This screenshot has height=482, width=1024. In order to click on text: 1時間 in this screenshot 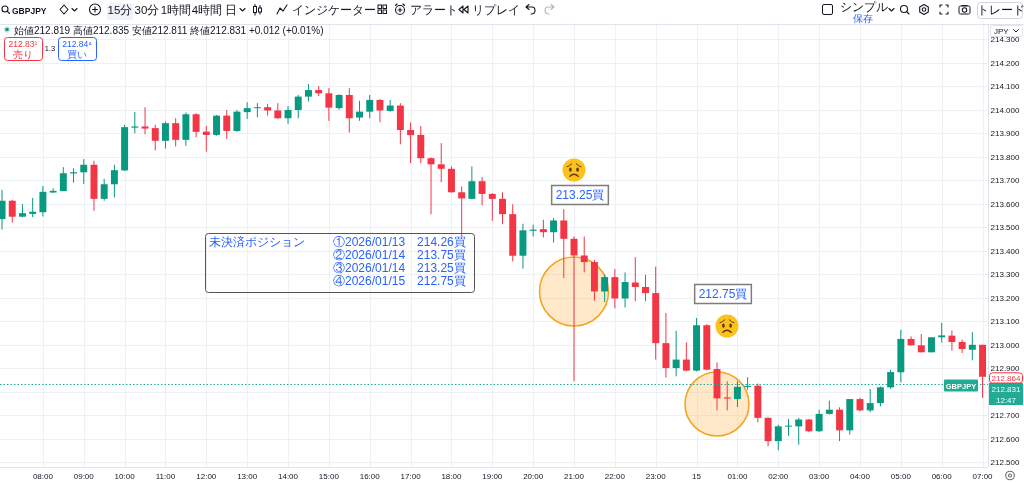, I will do `click(176, 10)`.